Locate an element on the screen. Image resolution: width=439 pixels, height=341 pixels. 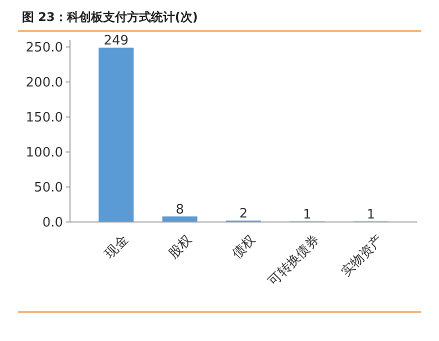
x-tick-label: 股权 is located at coordinates (181, 247).